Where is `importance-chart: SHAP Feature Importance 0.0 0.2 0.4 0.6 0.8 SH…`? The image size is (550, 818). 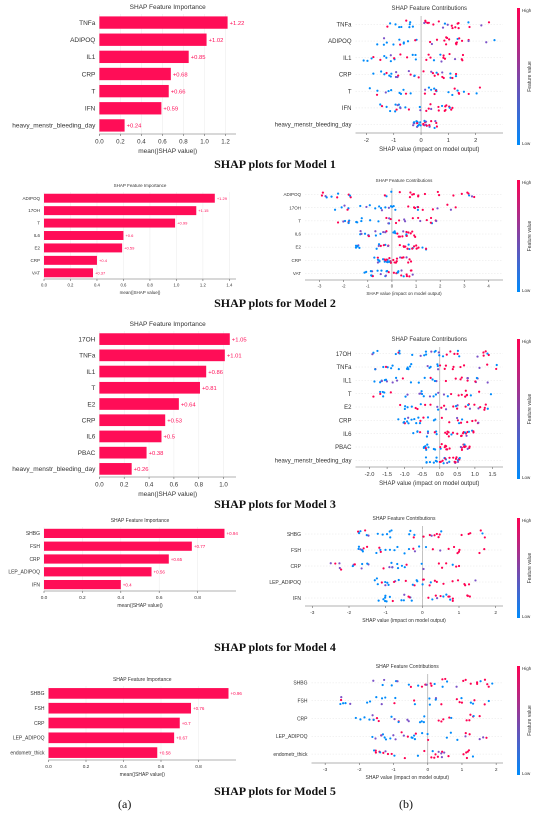 importance-chart: SHAP Feature Importance 0.0 0.2 0.4 0.6 0.8 SH… is located at coordinates (123, 563).